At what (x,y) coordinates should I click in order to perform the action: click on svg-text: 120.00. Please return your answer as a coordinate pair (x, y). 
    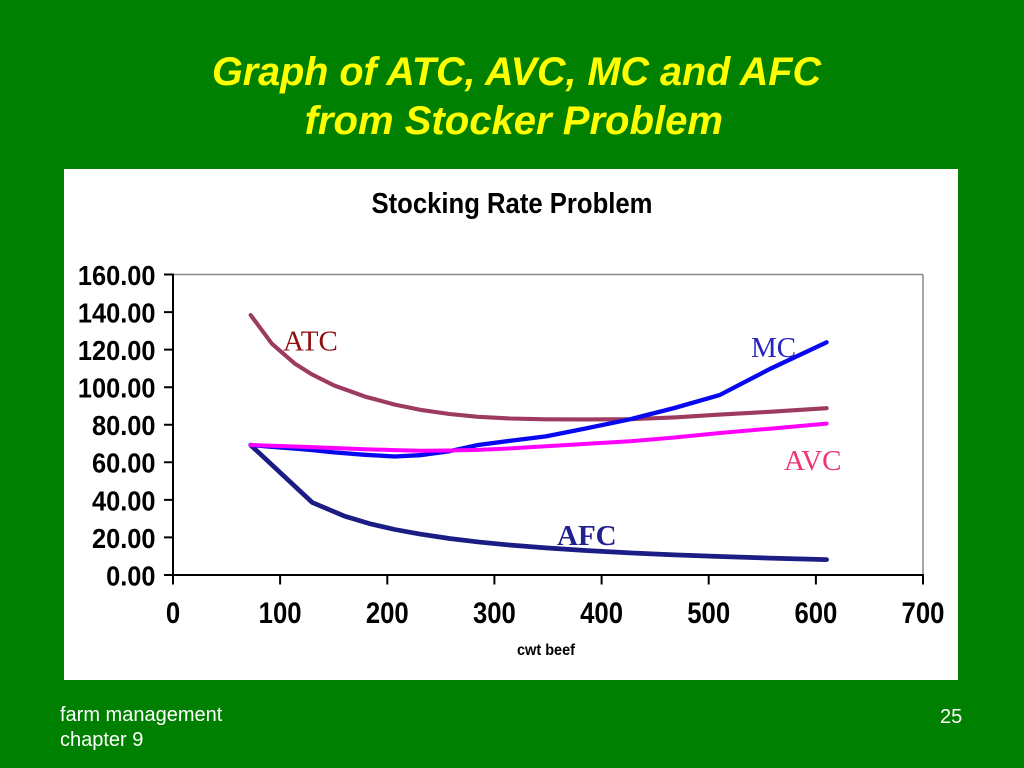
    Looking at the image, I should click on (117, 350).